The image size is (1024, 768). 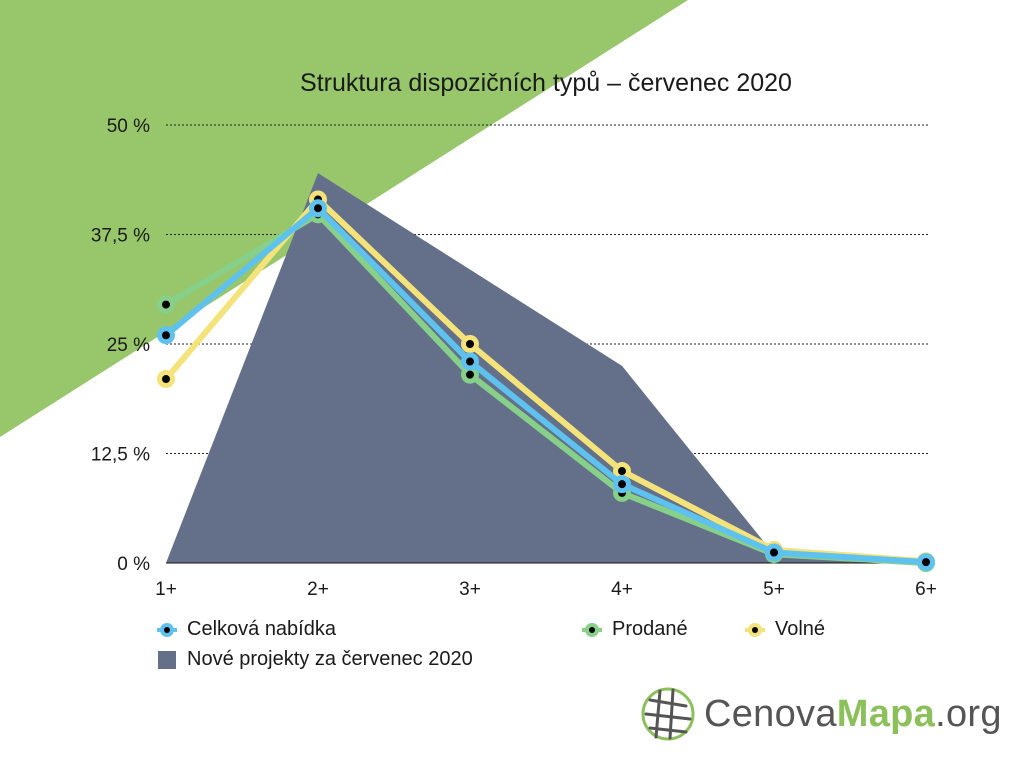 What do you see at coordinates (650, 629) in the screenshot?
I see `legend-label-prodane: Prodané` at bounding box center [650, 629].